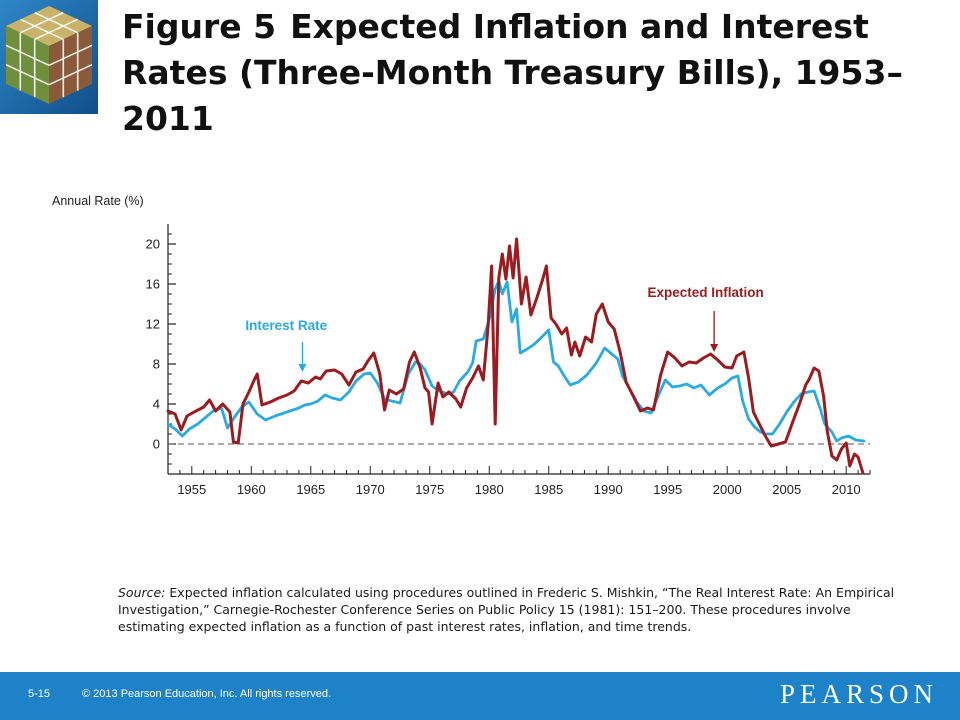 The width and height of the screenshot is (960, 720). I want to click on x-tick-label: 1955, so click(191, 489).